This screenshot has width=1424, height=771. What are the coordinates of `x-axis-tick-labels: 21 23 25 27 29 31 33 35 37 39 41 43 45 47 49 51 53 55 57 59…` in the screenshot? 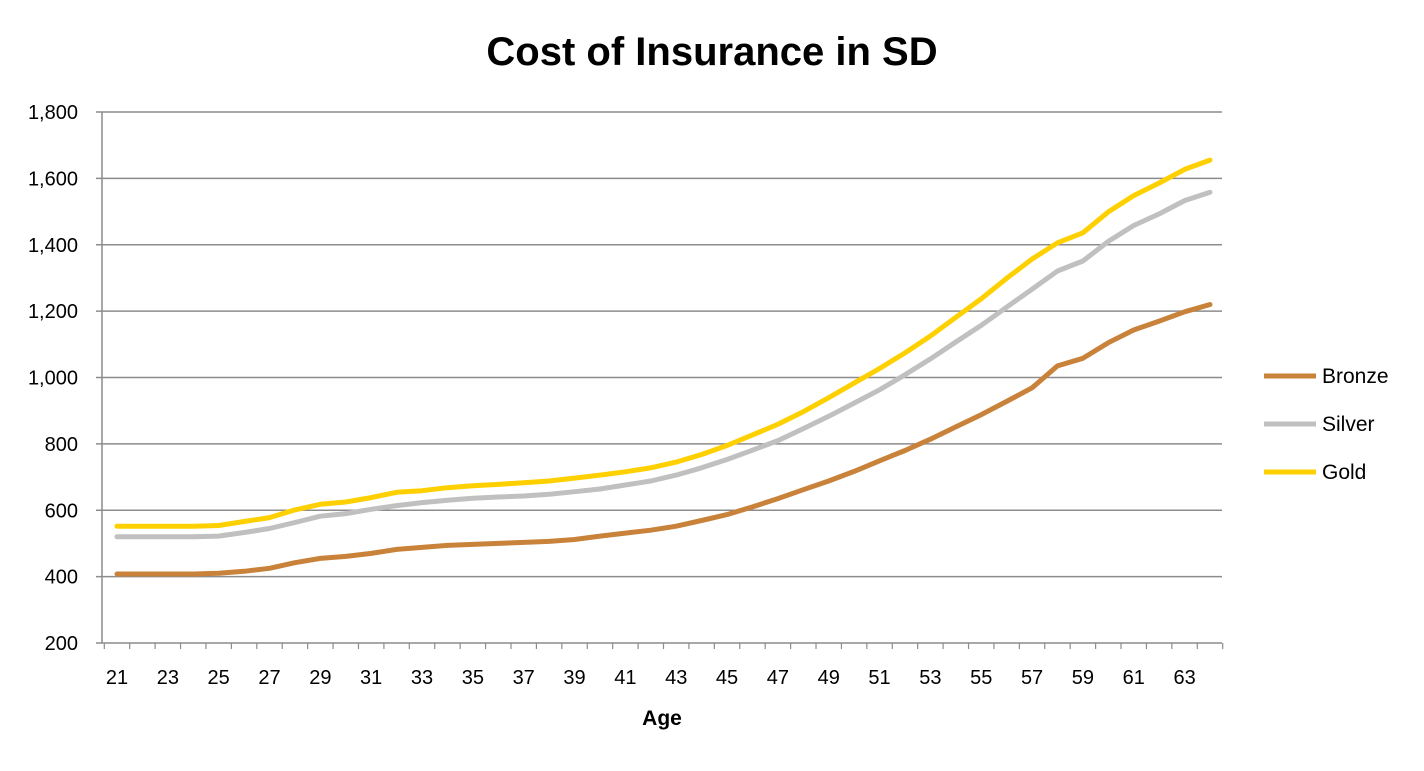 It's located at (651, 678).